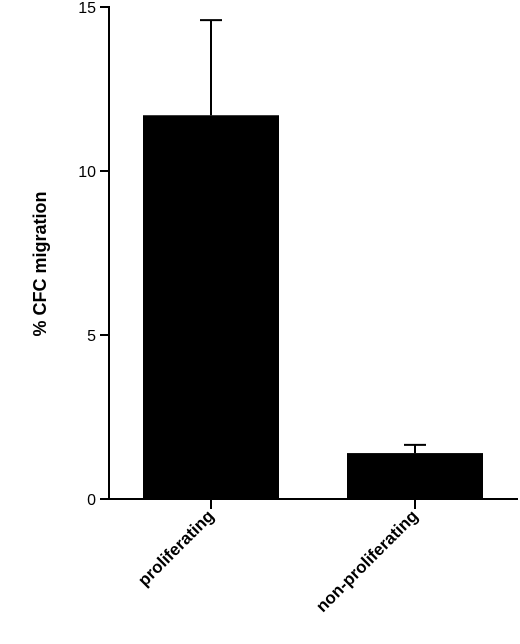  What do you see at coordinates (87, 172) in the screenshot?
I see `y-tick-label: 10` at bounding box center [87, 172].